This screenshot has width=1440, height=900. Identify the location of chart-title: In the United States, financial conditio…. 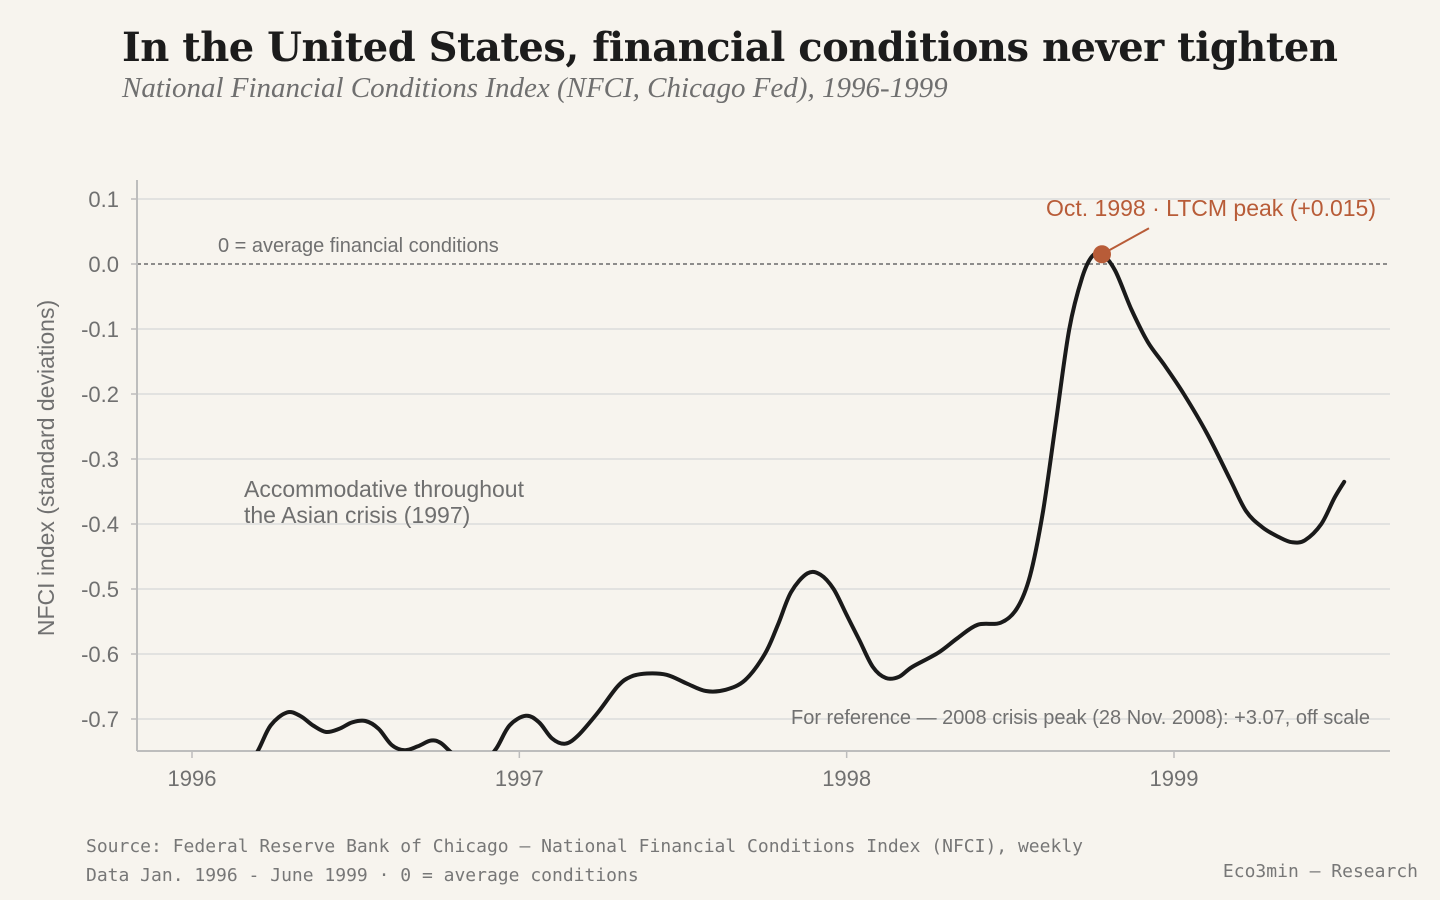
(730, 47).